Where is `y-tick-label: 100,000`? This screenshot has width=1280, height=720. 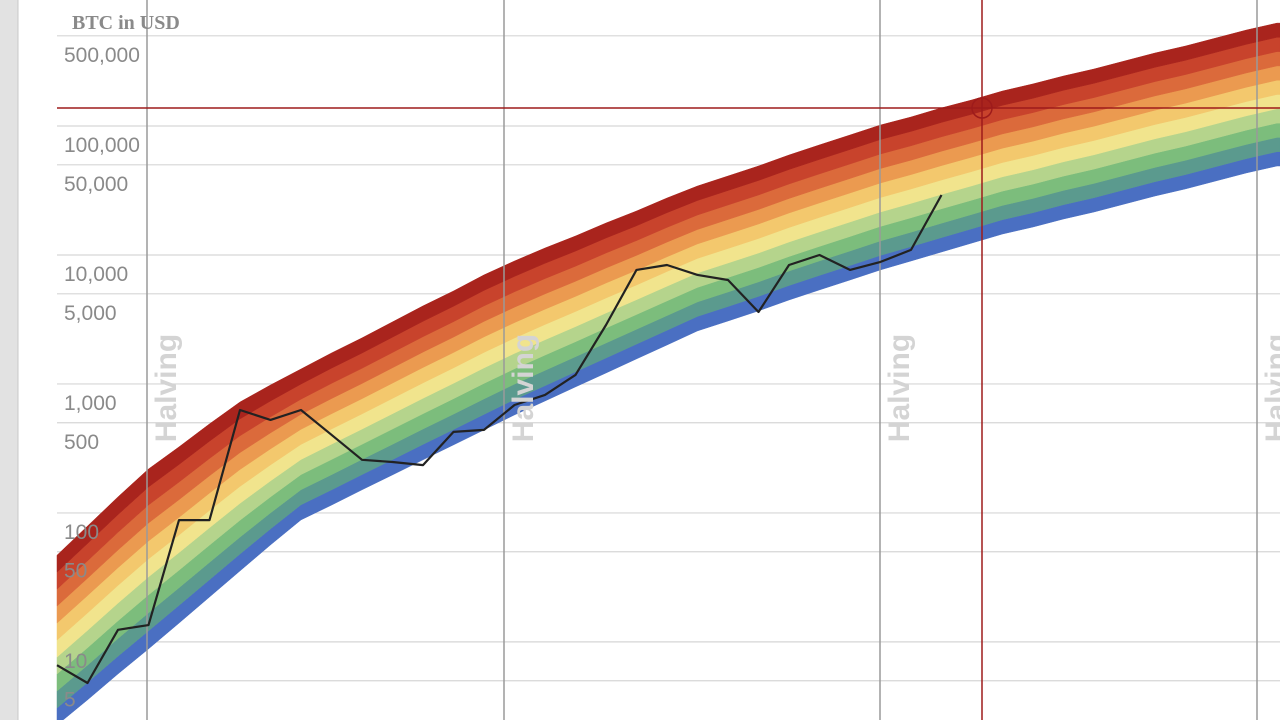 y-tick-label: 100,000 is located at coordinates (102, 145).